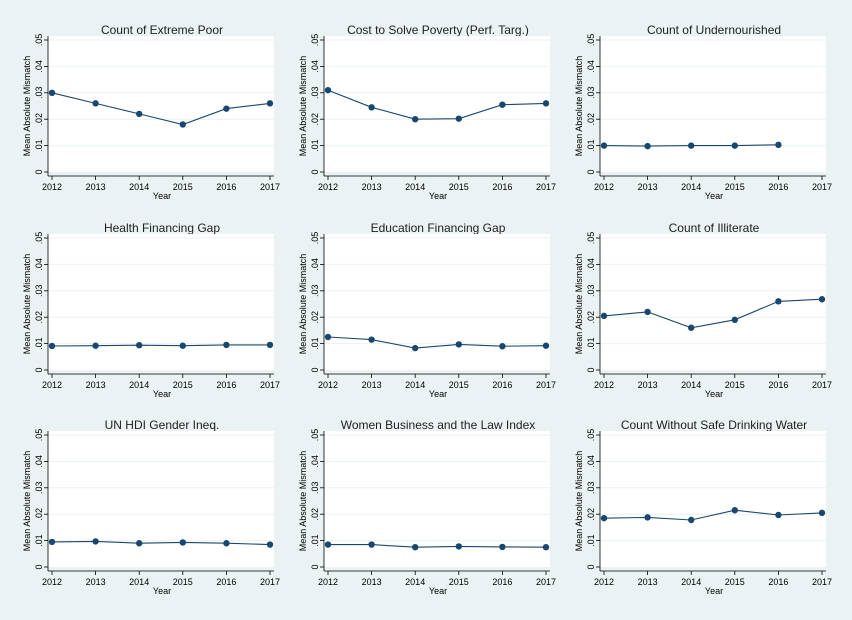 This screenshot has width=852, height=620. What do you see at coordinates (162, 228) in the screenshot?
I see `chart-title: Health Financing Gap` at bounding box center [162, 228].